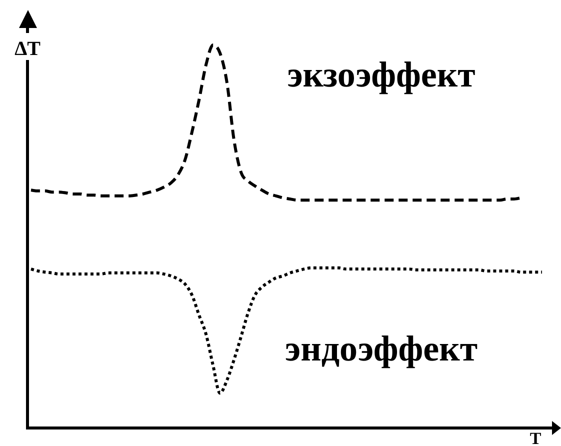 This screenshot has width=561, height=446. I want to click on series-label: экзоэффект, so click(381, 74).